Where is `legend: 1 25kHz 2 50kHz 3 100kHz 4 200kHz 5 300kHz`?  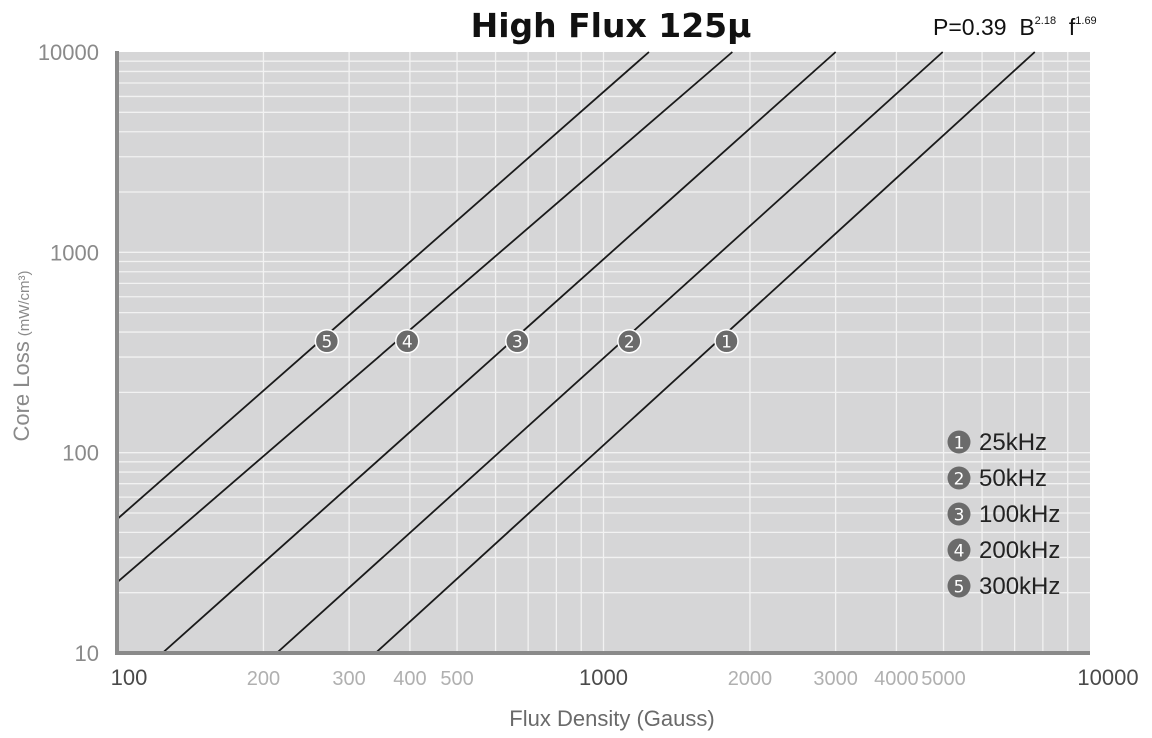 legend: 1 25kHz 2 50kHz 3 100kHz 4 200kHz 5 300kHz is located at coordinates (1003, 514).